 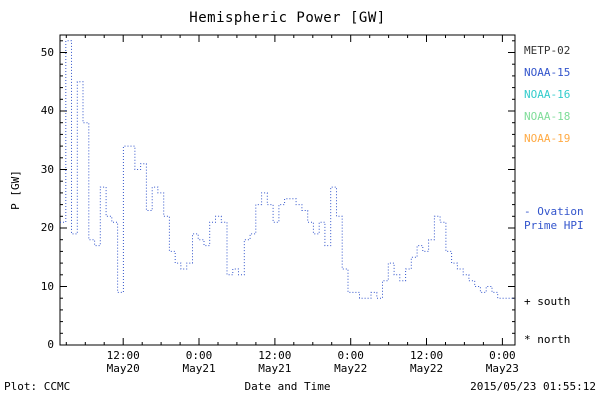 What do you see at coordinates (47, 169) in the screenshot?
I see `y-tick-label: 30` at bounding box center [47, 169].